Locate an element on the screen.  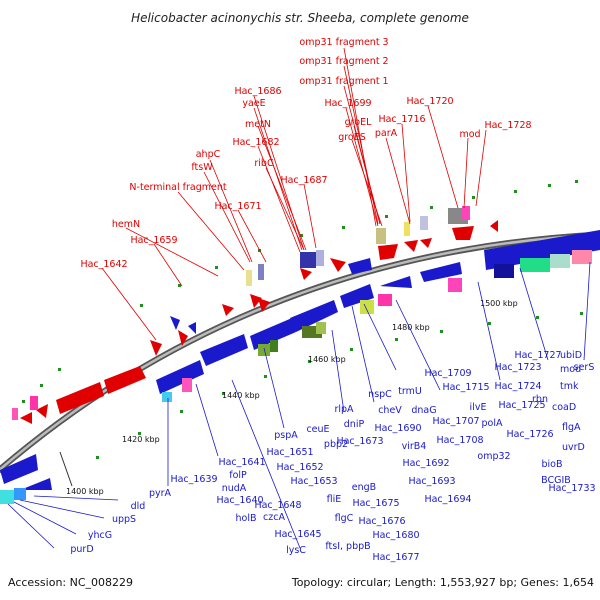
kbp-label: 1460 kbp is located at coordinates (327, 359).